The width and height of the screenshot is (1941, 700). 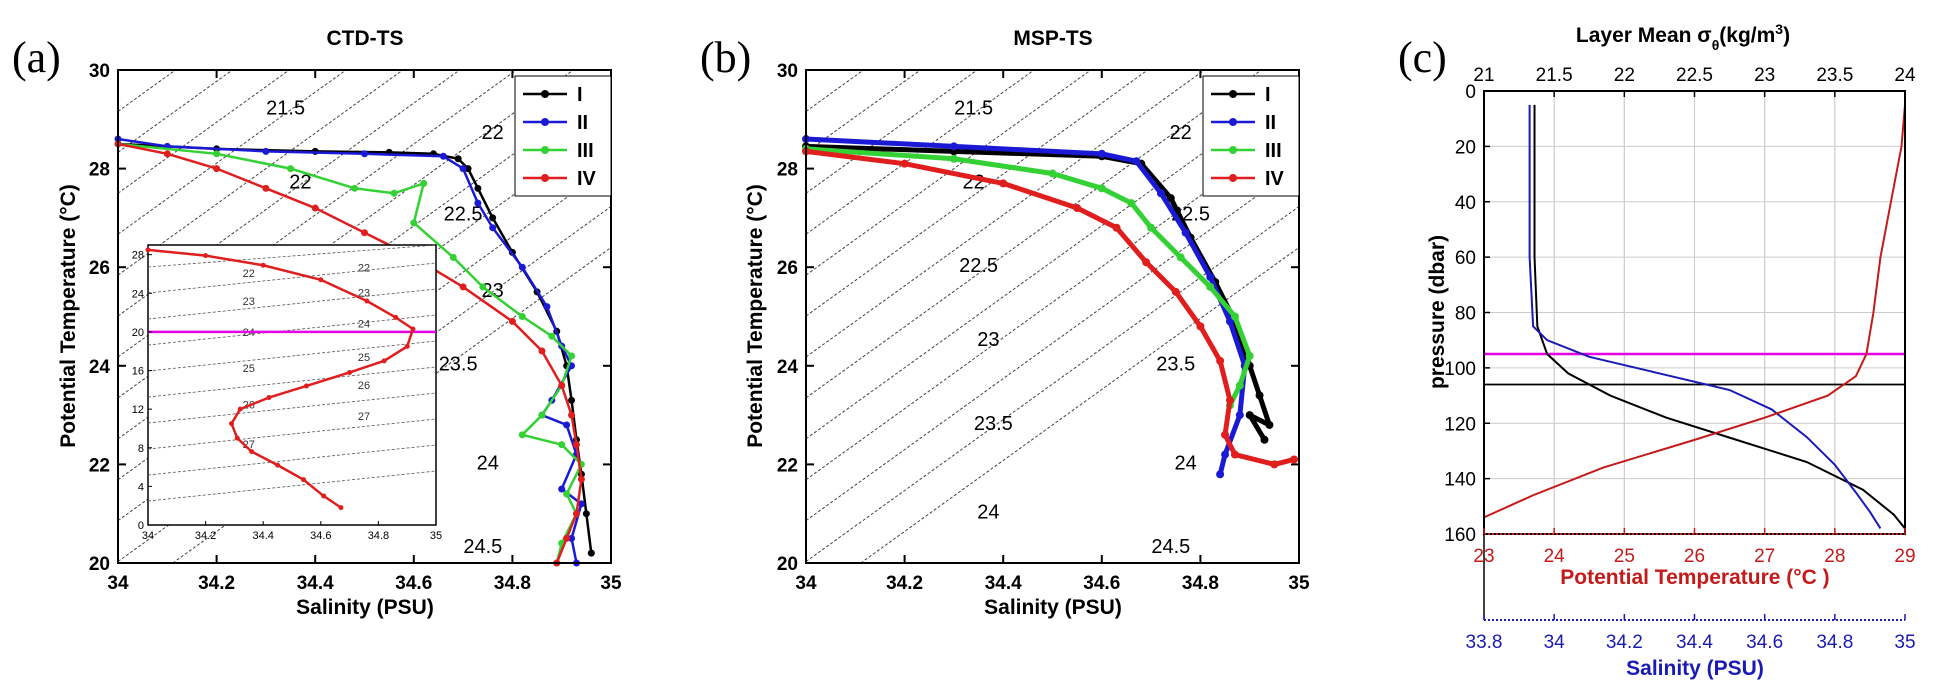 I want to click on legend-label-IV: IV, so click(x=1275, y=179).